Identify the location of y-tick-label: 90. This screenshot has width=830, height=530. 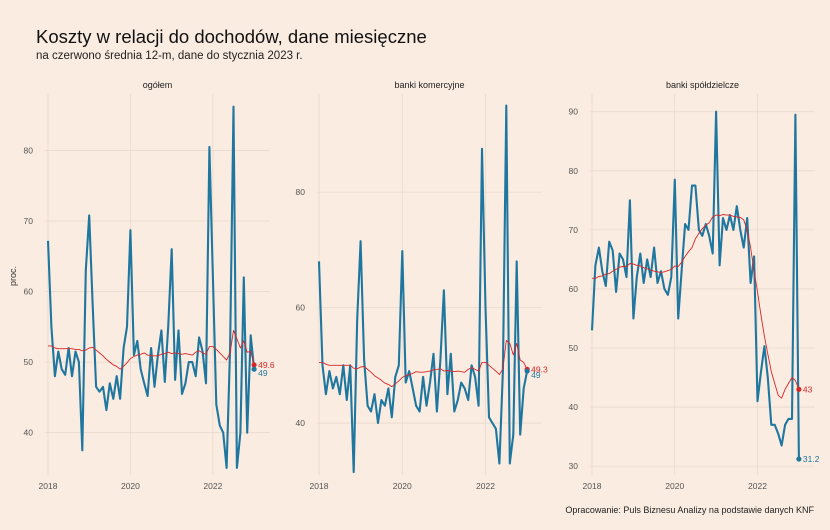
(574, 112).